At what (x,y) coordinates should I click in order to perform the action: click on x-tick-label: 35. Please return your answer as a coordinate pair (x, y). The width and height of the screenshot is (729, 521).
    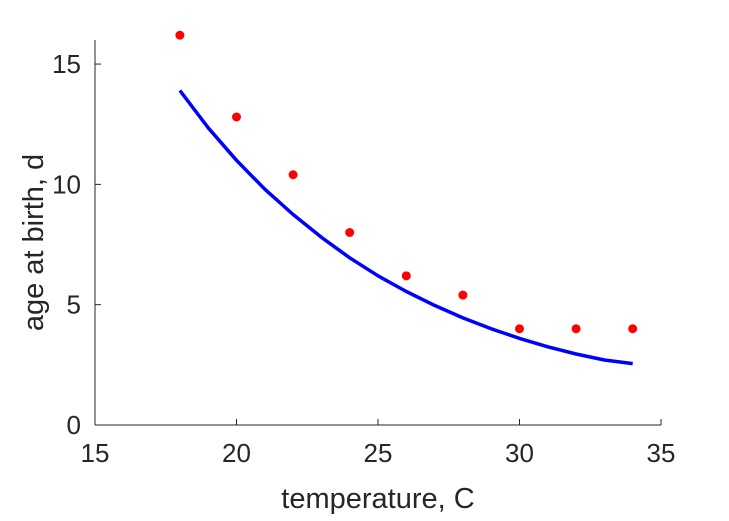
    Looking at the image, I should click on (661, 453).